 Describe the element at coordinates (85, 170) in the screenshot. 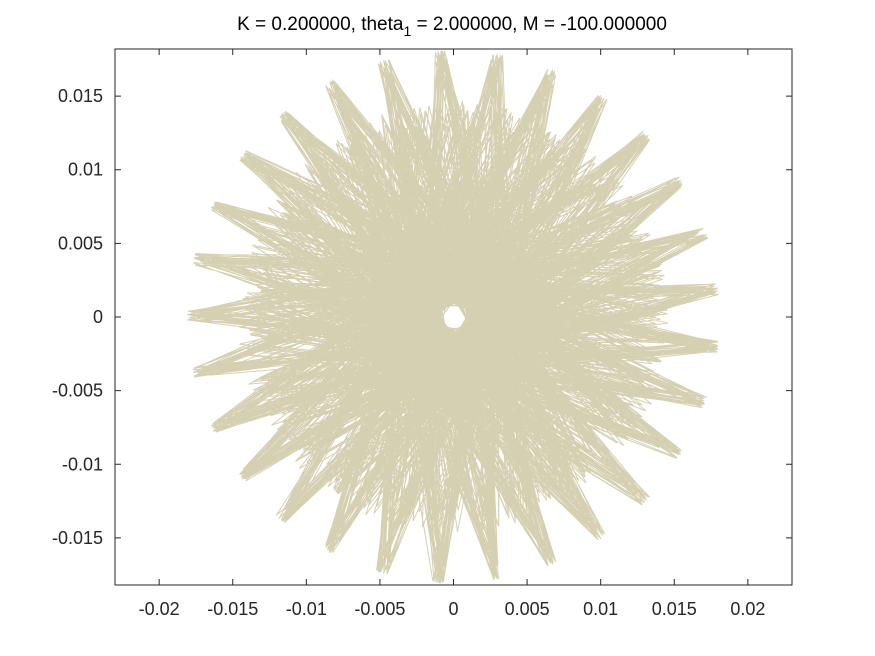

I see `y-tick-label: 0.01` at that location.